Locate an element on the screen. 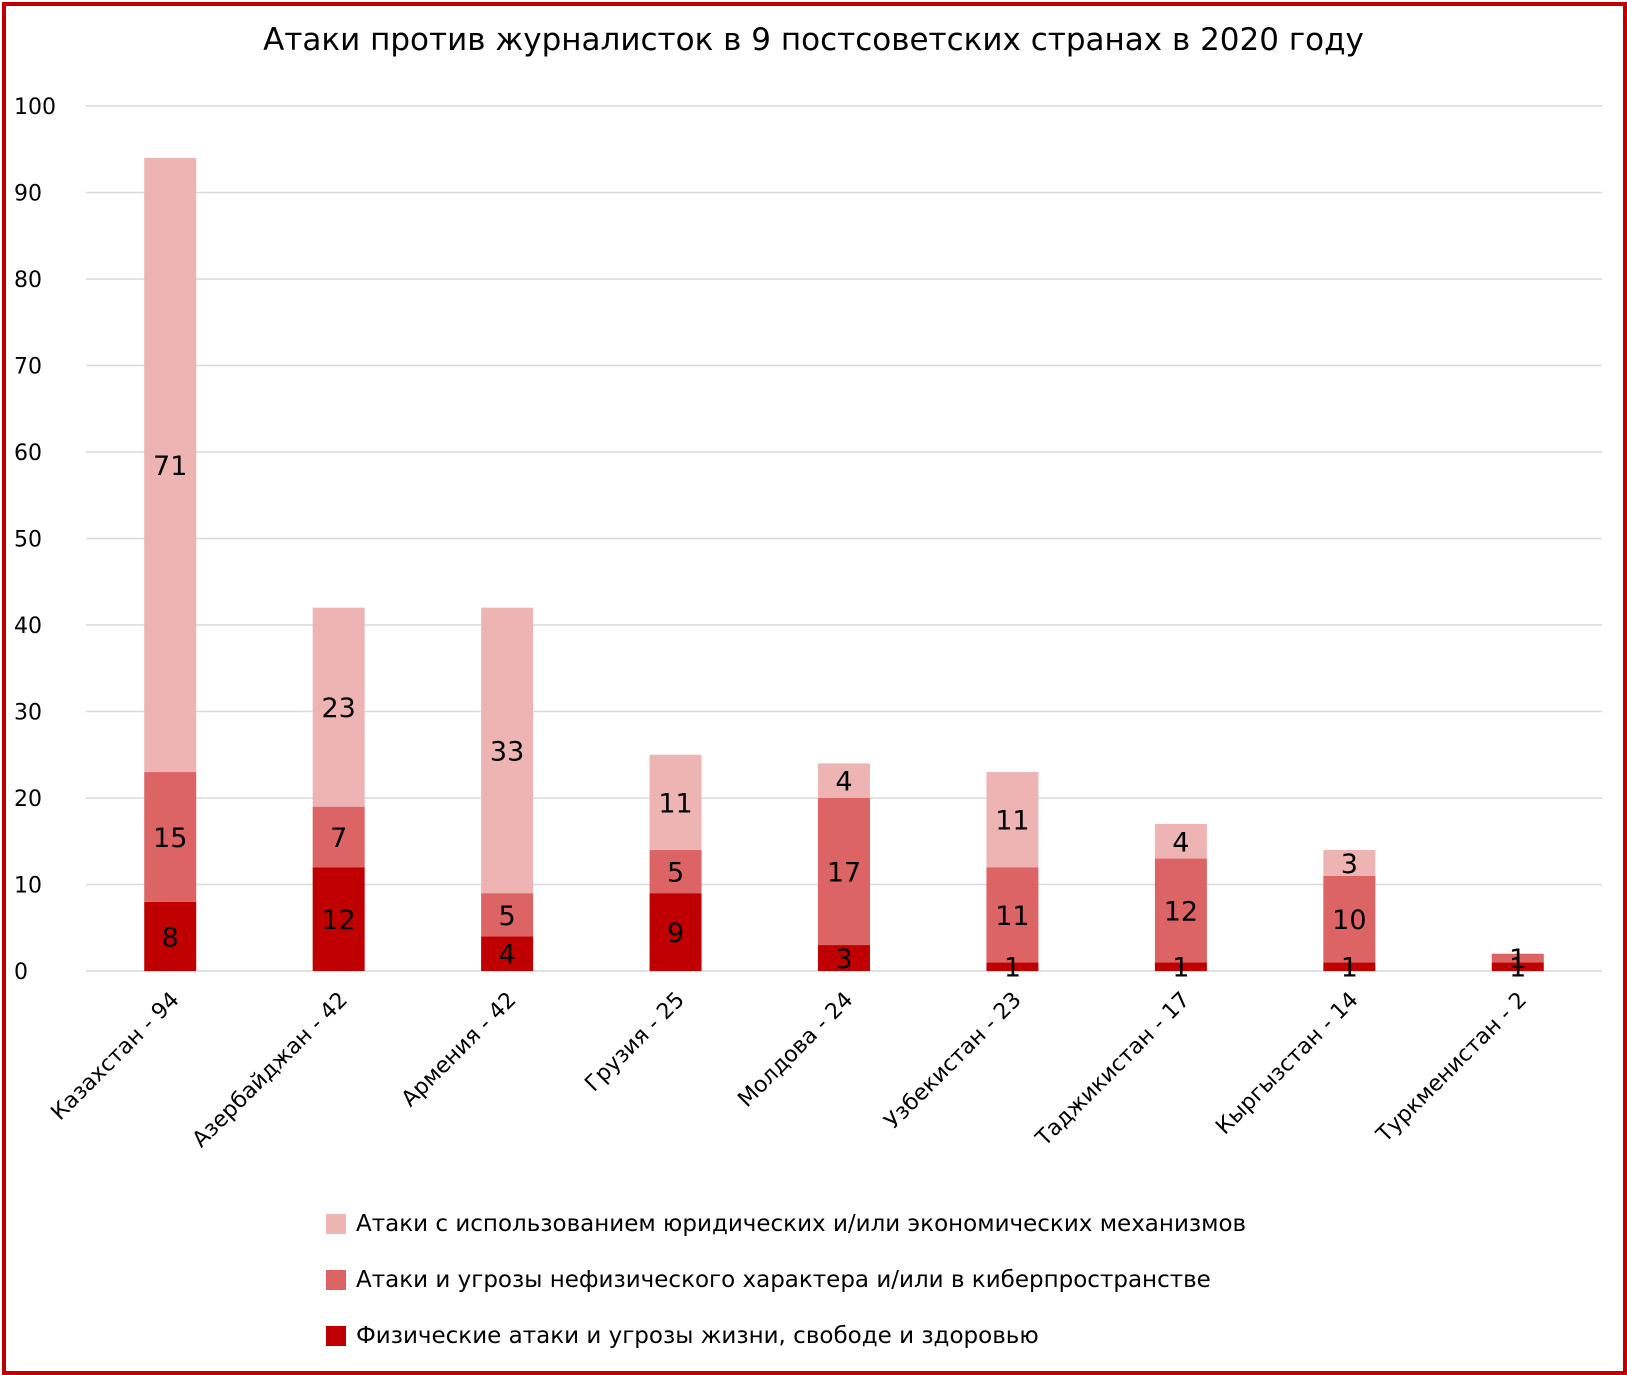  data-label: 7 is located at coordinates (338, 838).